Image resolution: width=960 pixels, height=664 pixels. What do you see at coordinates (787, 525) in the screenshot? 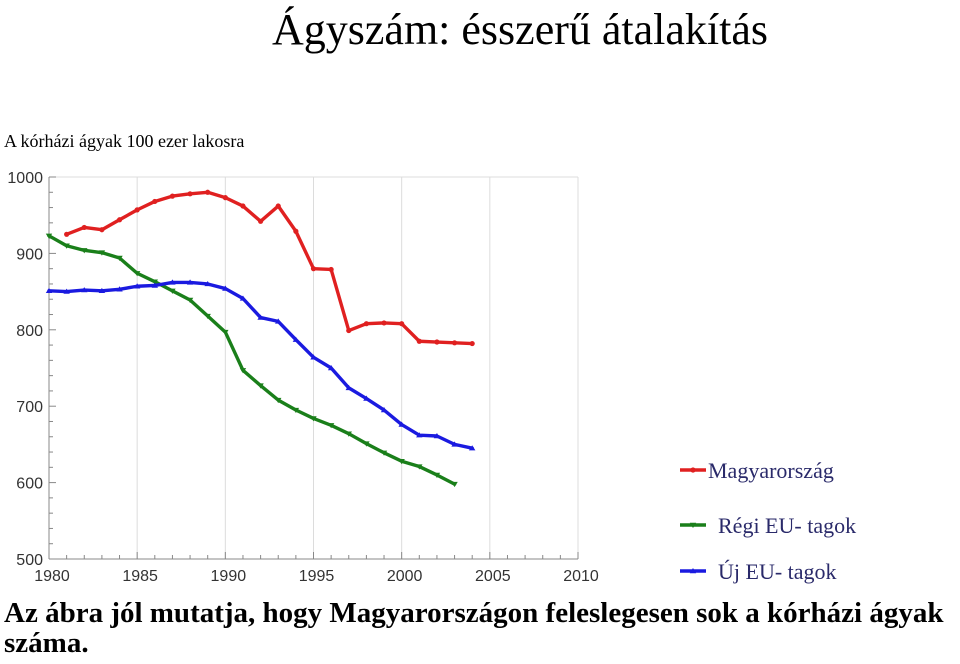
I see `legend-label: Régi EU- tagok` at bounding box center [787, 525].